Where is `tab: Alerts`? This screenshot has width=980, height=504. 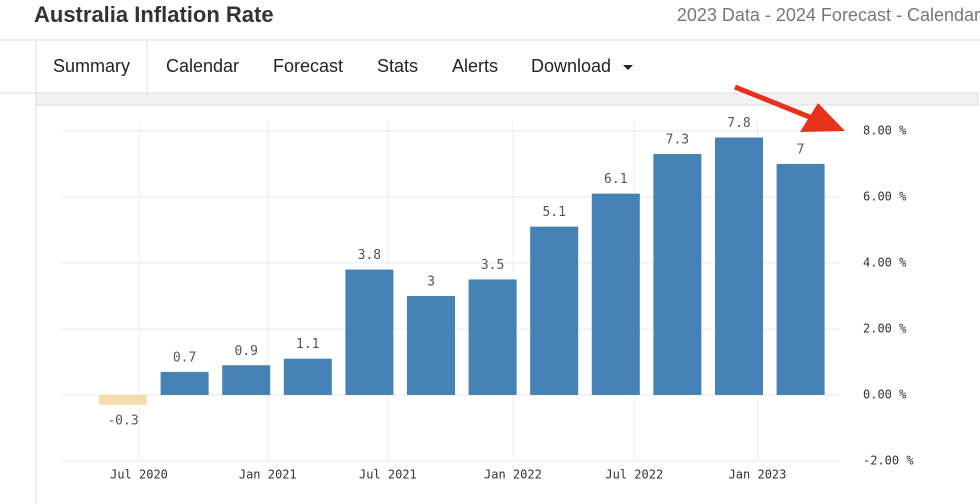
tab: Alerts is located at coordinates (475, 66).